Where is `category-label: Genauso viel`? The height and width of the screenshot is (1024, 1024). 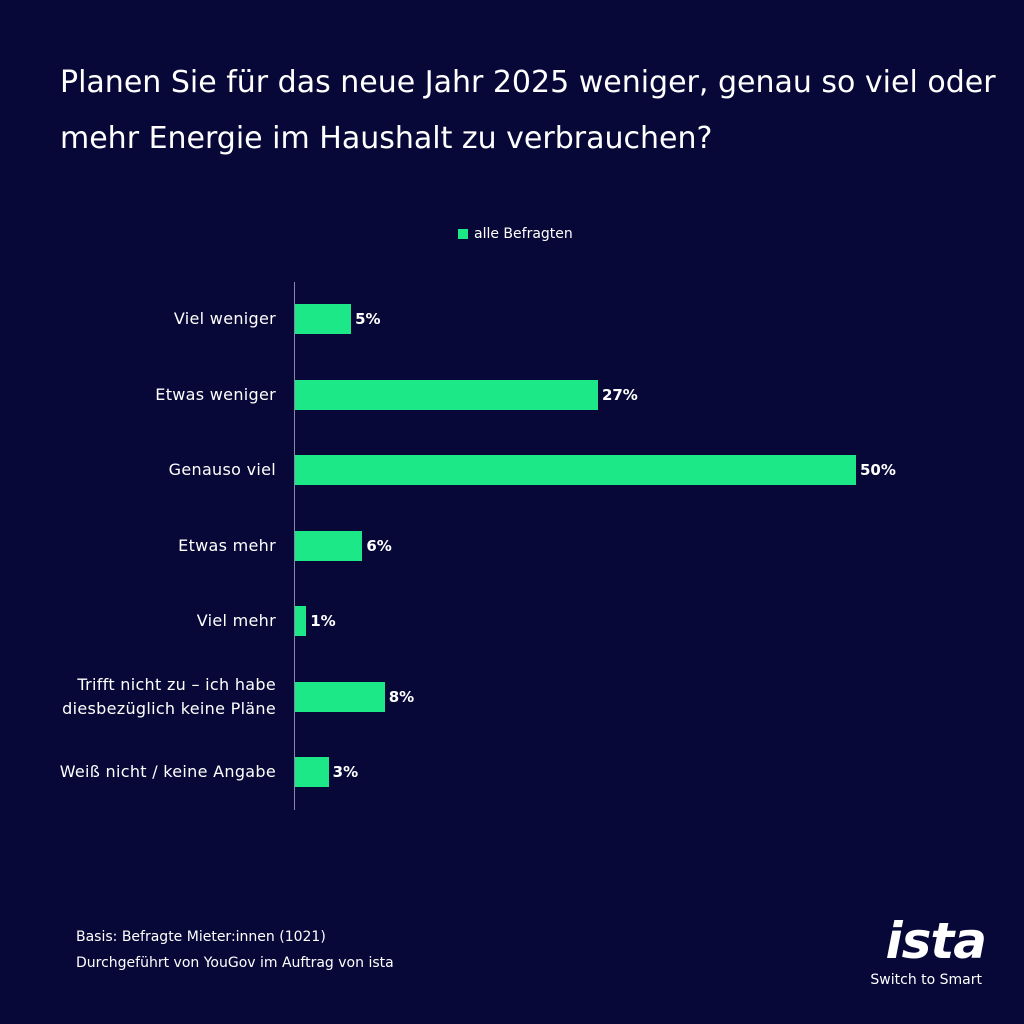
category-label: Genauso viel is located at coordinates (222, 469).